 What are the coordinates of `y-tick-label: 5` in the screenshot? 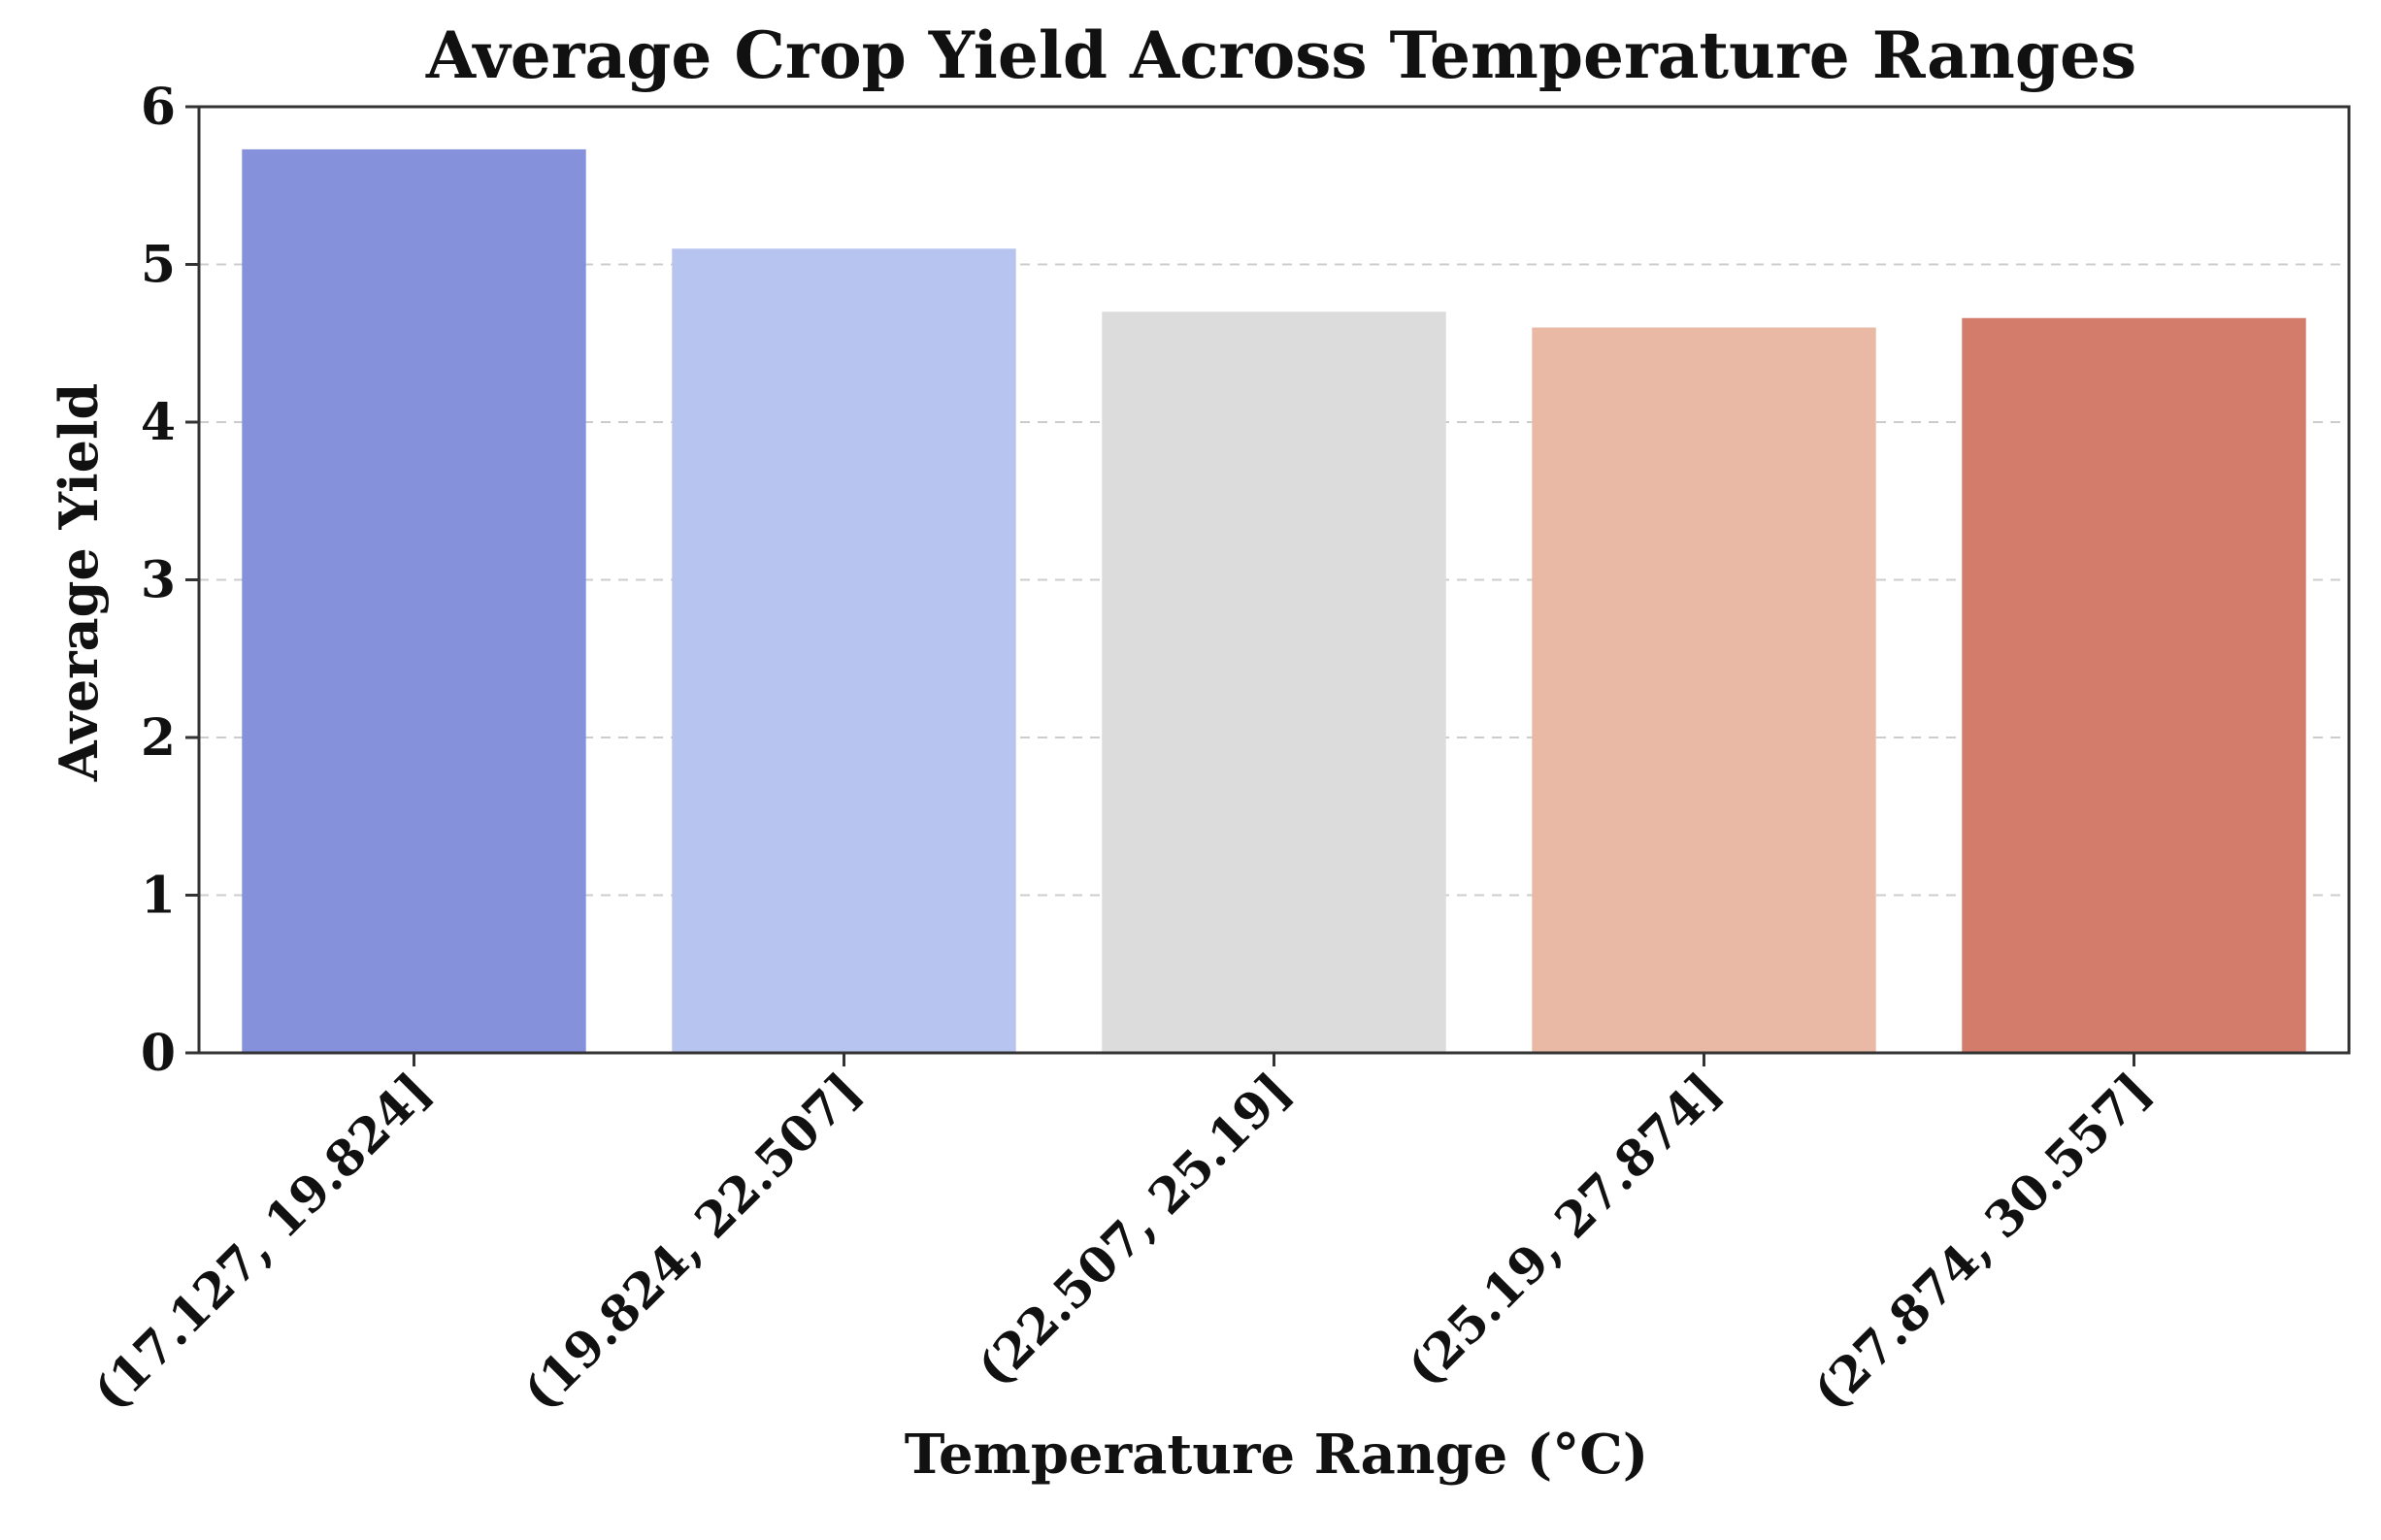 It's located at (159, 266).